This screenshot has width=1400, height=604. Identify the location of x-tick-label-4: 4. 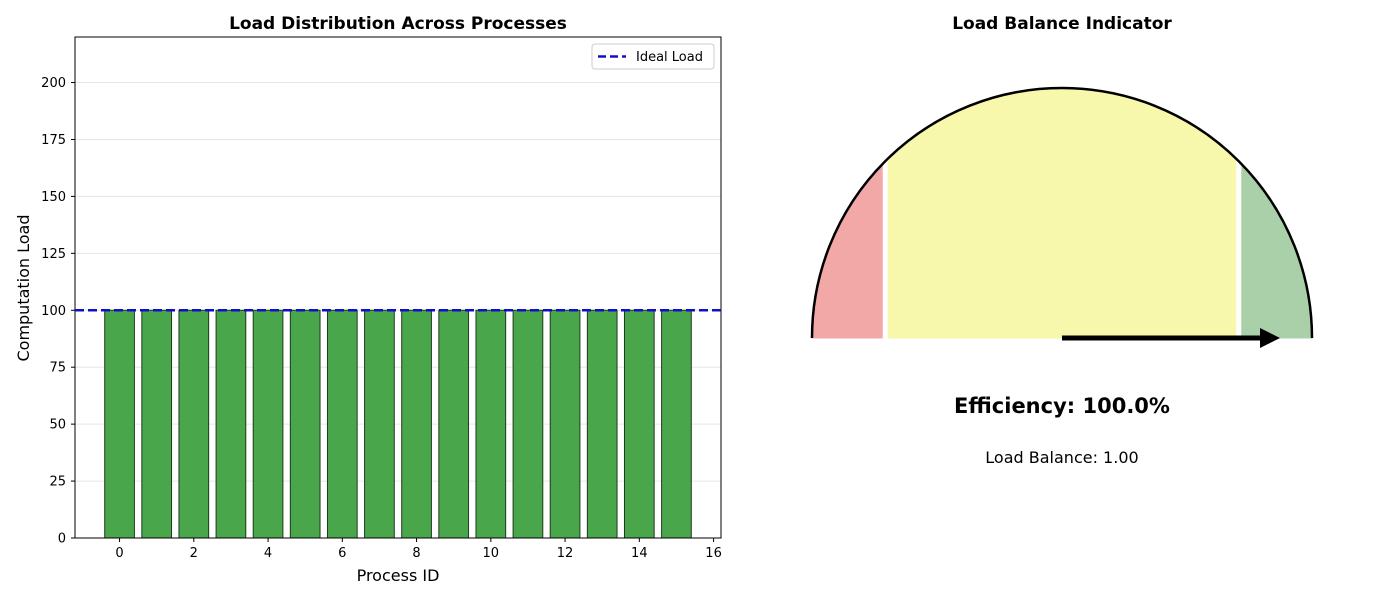
(268, 553).